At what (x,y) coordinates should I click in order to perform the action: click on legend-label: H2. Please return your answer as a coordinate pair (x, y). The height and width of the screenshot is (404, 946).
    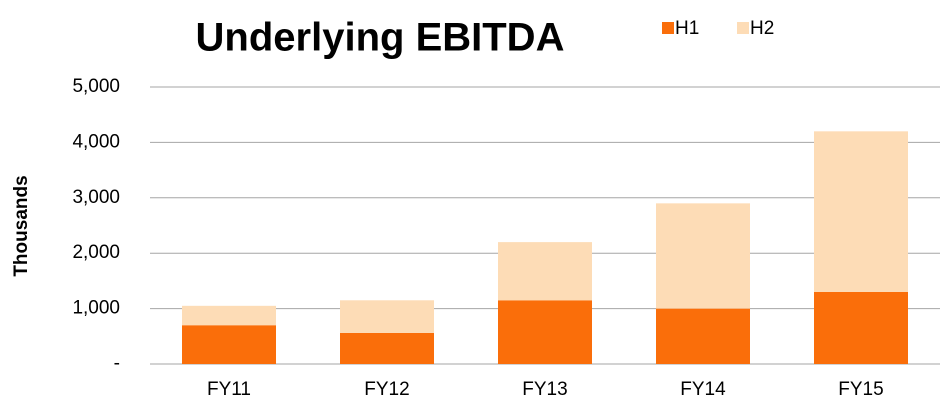
    Looking at the image, I should click on (762, 28).